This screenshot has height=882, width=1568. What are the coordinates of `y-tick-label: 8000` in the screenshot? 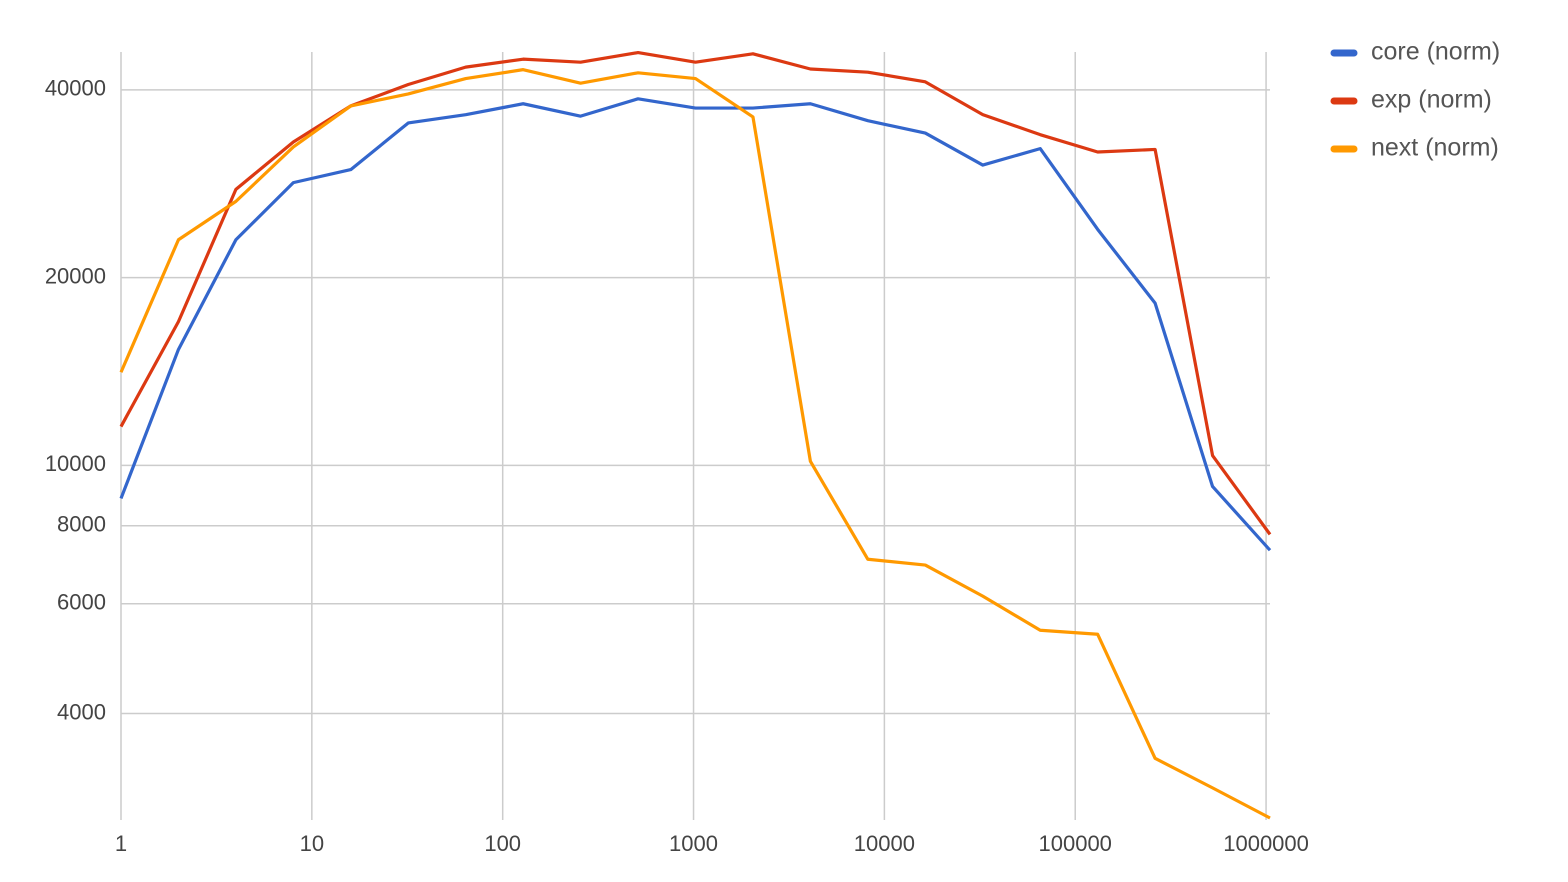 It's located at (81, 524).